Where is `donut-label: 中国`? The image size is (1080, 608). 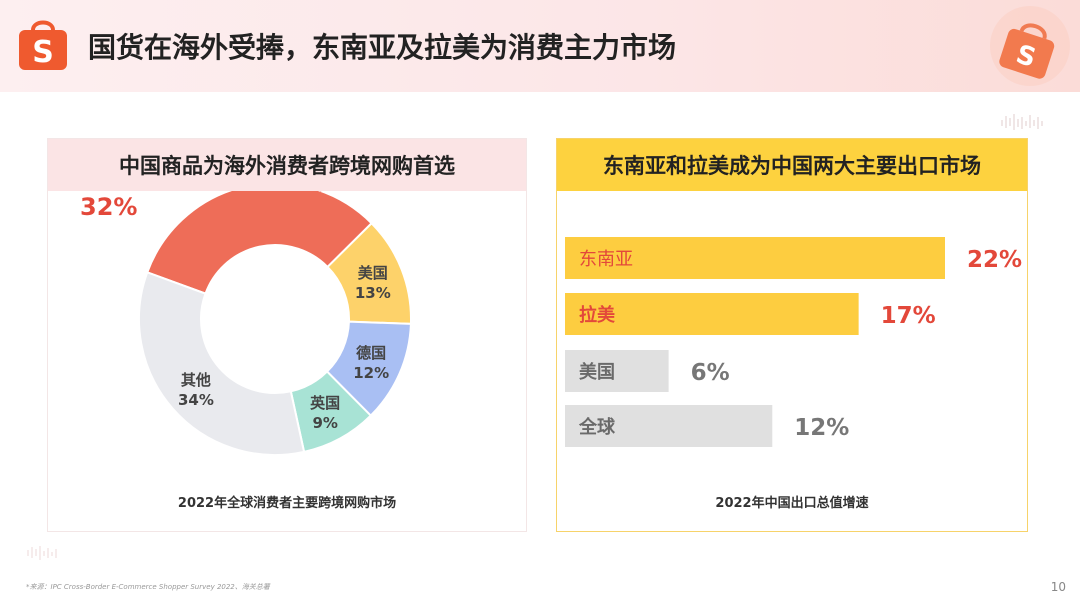 donut-label: 中国 is located at coordinates (104, 191).